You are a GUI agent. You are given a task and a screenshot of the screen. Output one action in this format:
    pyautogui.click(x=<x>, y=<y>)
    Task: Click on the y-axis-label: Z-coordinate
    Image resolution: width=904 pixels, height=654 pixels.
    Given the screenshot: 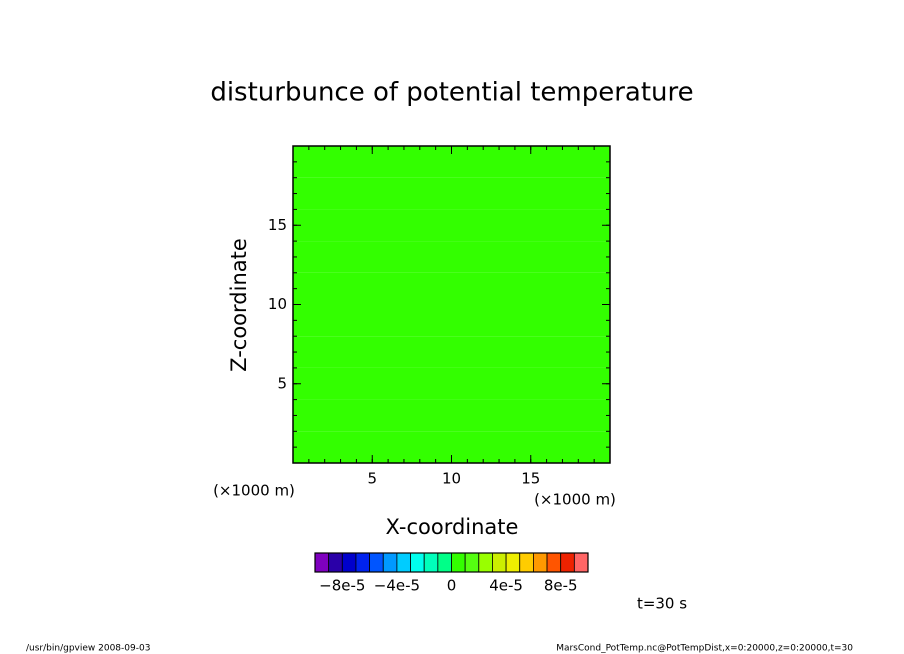 What is the action you would take?
    pyautogui.click(x=239, y=305)
    